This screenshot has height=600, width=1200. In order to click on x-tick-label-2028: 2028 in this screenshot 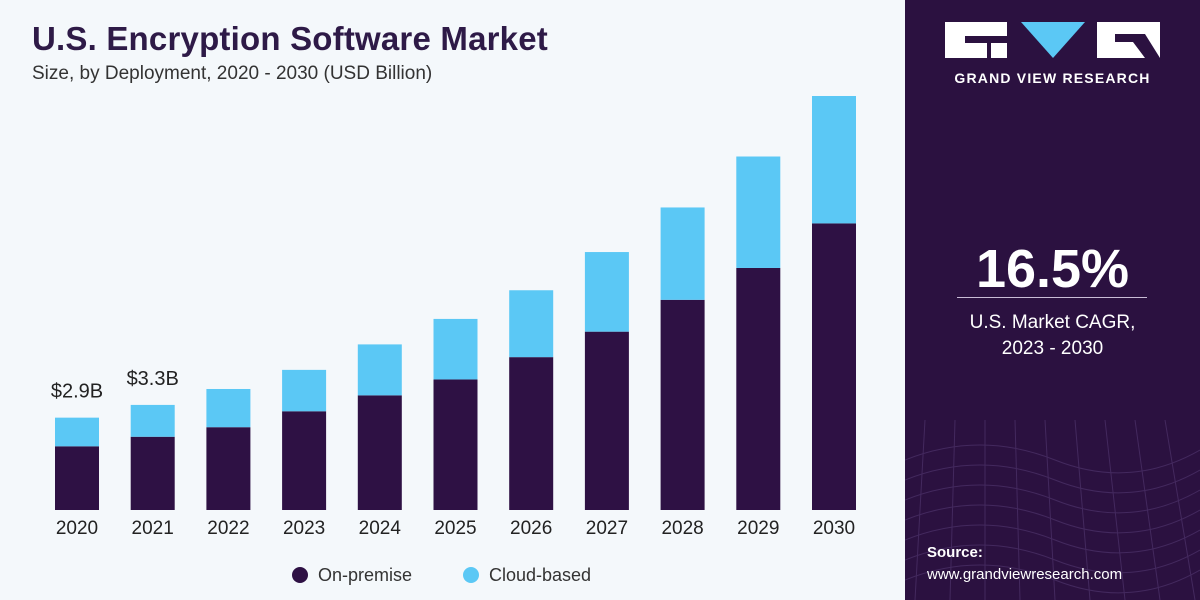, I will do `click(682, 528)`.